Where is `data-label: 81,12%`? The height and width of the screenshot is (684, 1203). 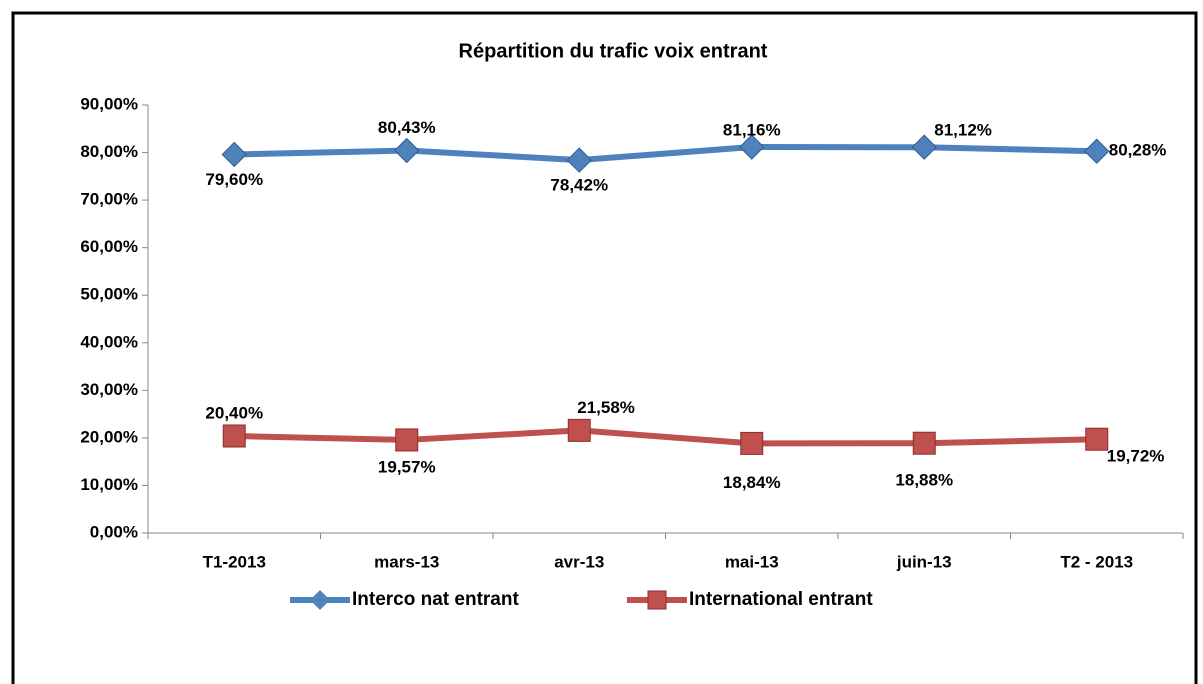
data-label: 81,12% is located at coordinates (963, 130).